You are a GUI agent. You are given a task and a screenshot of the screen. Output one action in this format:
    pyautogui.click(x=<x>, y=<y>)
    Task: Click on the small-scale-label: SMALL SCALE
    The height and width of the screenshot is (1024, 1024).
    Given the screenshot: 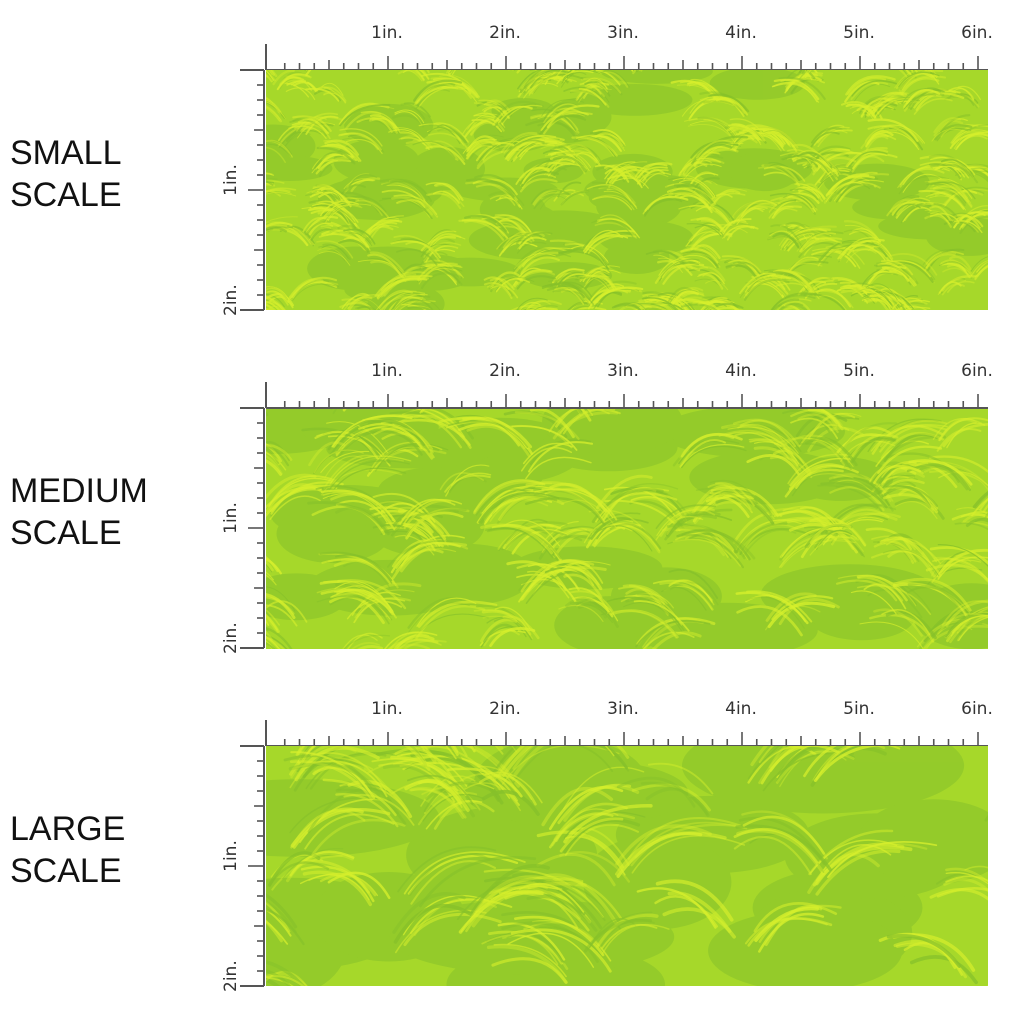 What is the action you would take?
    pyautogui.click(x=66, y=174)
    